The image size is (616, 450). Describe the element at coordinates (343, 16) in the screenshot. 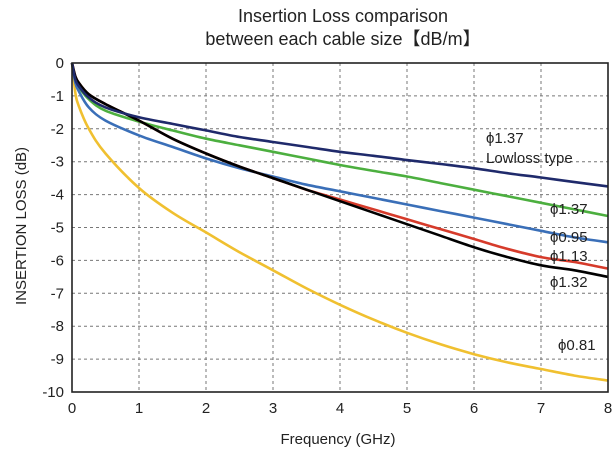

I see `chart-title-line-1: Insertion Loss comparison` at that location.